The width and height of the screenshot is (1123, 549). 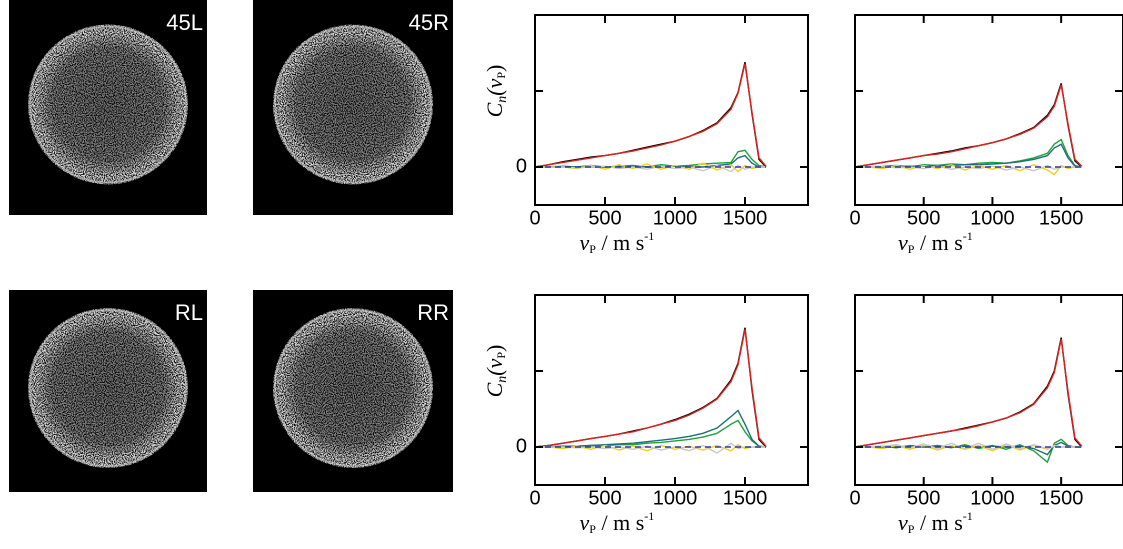 I want to click on image-label: 45L, so click(x=184, y=22).